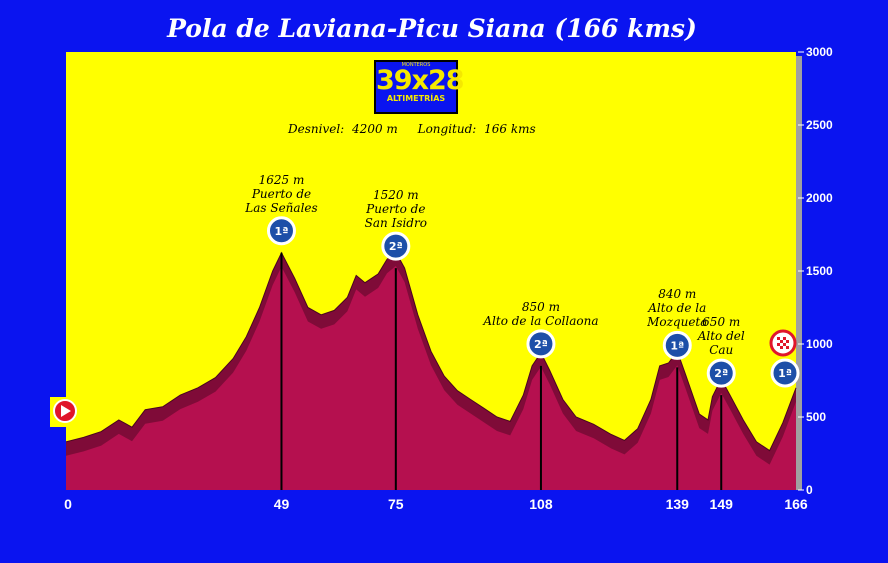 The image size is (888, 563). Describe the element at coordinates (447, 129) in the screenshot. I see `longitud-label: Longitud:` at that location.